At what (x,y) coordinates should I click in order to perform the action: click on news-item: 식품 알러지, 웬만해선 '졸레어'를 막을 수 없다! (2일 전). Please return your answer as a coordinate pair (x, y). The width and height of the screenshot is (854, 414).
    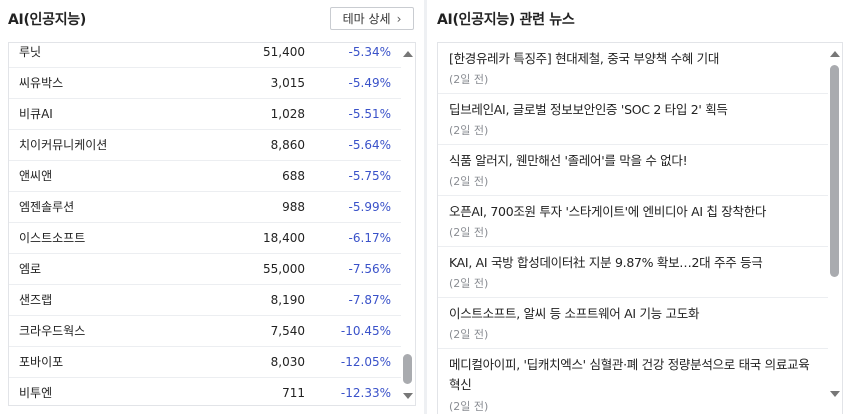
    Looking at the image, I should click on (633, 170).